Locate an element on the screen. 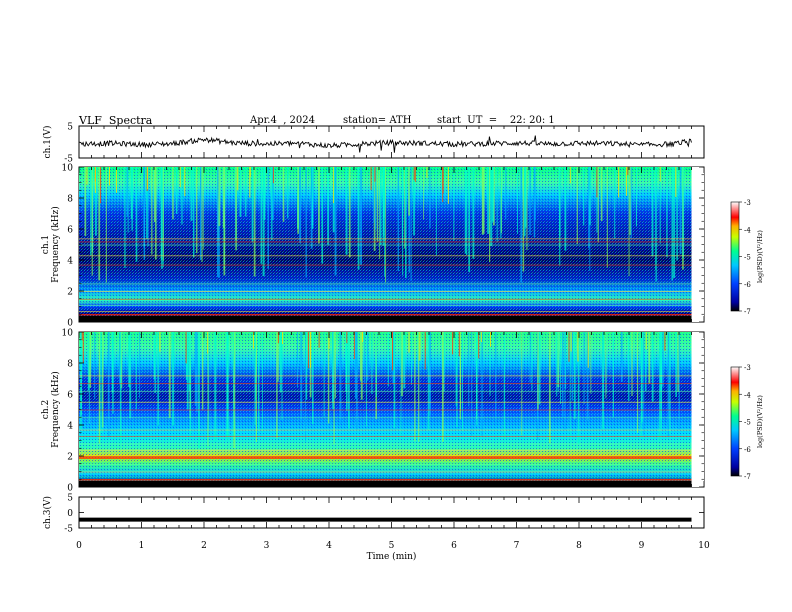 This screenshot has height=612, width=792. station-label: station= ATH is located at coordinates (377, 120).